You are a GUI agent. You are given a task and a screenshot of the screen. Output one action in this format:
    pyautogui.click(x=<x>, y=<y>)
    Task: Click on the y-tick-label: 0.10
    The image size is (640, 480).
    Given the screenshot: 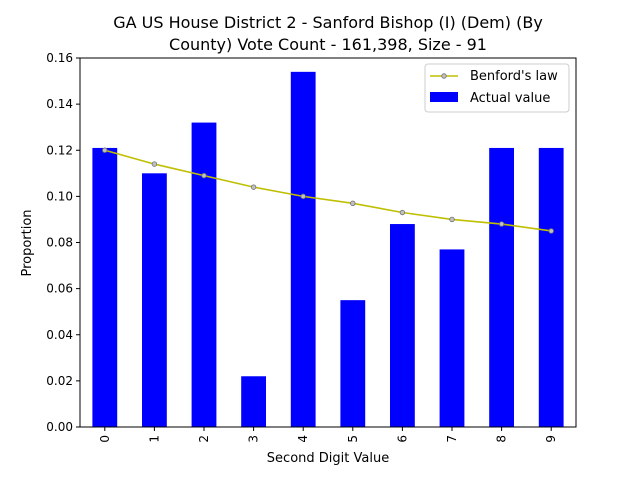 What is the action you would take?
    pyautogui.click(x=59, y=196)
    